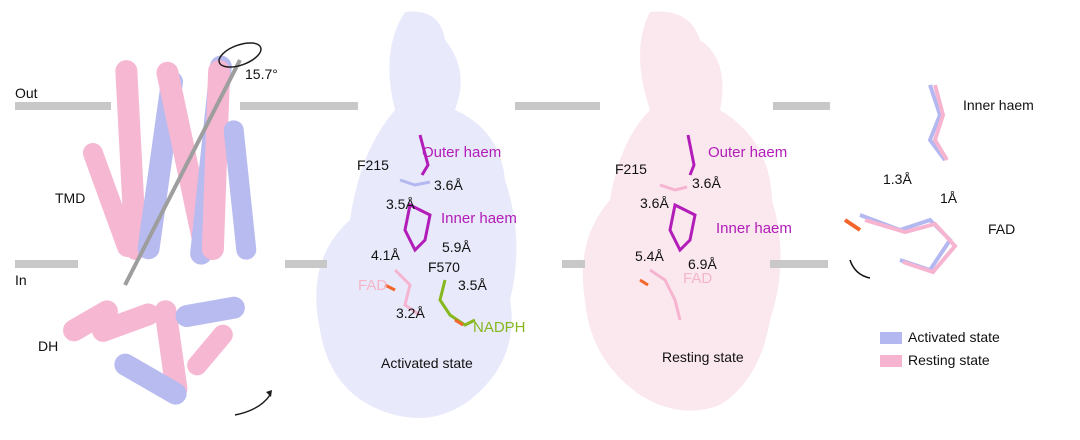 This screenshot has width=1080, height=440. Describe the element at coordinates (949, 198) in the screenshot. I see `distance-label: 1Å` at that location.